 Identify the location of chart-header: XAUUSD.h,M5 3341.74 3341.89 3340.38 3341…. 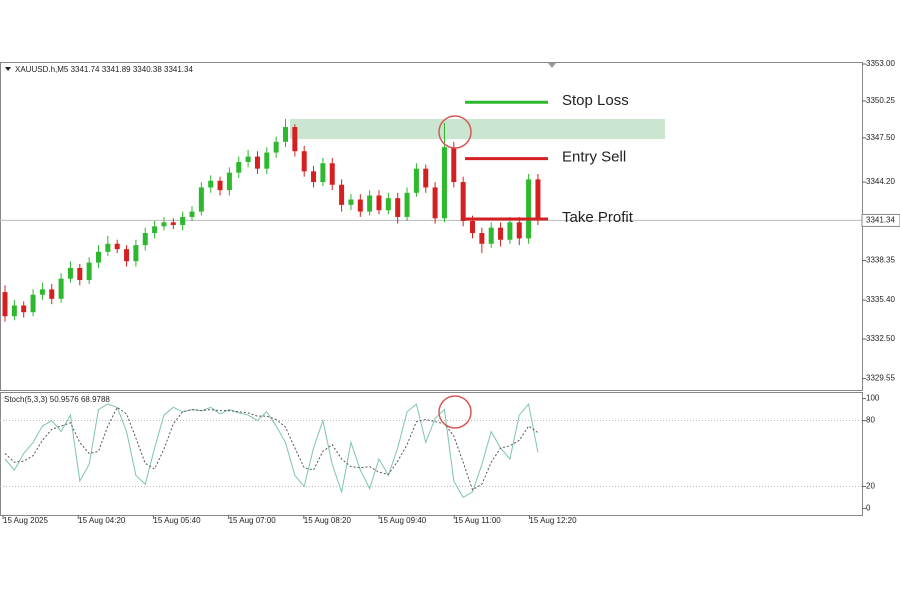
(104, 69).